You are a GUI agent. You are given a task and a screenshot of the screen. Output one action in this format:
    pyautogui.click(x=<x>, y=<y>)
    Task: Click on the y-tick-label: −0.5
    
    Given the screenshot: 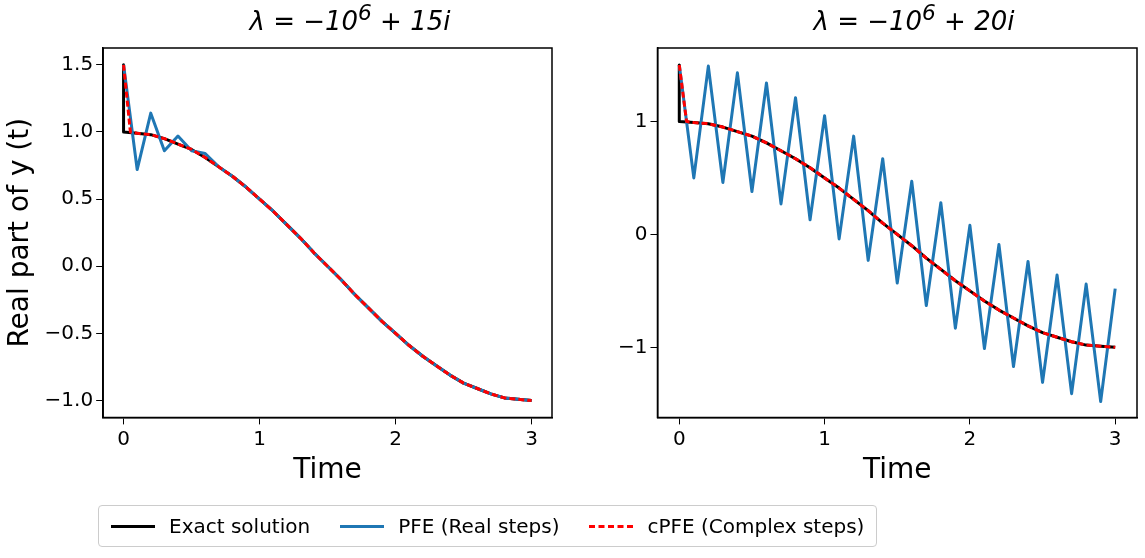 What is the action you would take?
    pyautogui.click(x=69, y=331)
    